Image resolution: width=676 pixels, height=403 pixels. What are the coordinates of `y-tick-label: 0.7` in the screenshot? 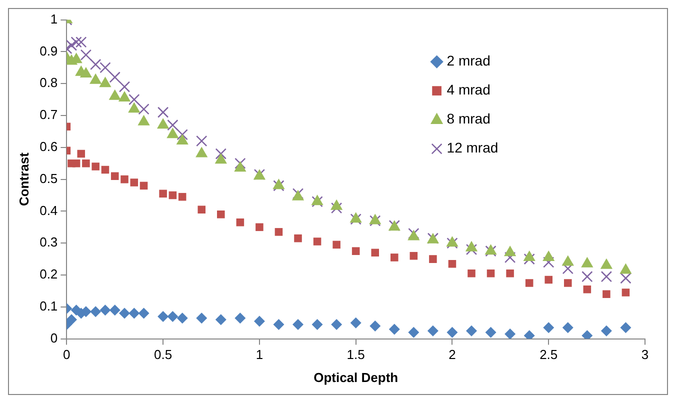 It's located at (49, 114).